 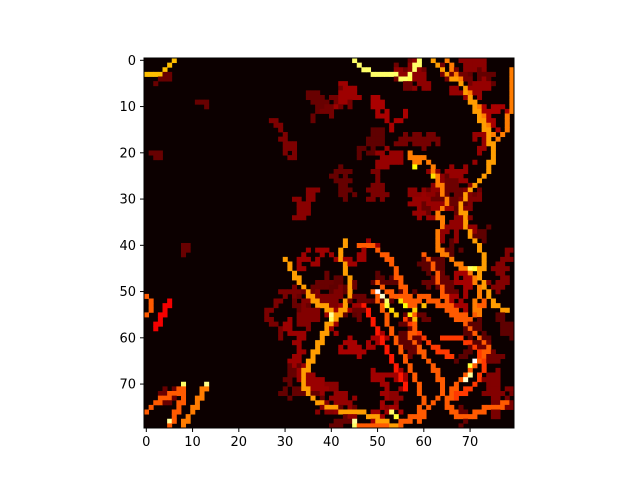 What do you see at coordinates (127, 153) in the screenshot?
I see `y-tick-label: 20` at bounding box center [127, 153].